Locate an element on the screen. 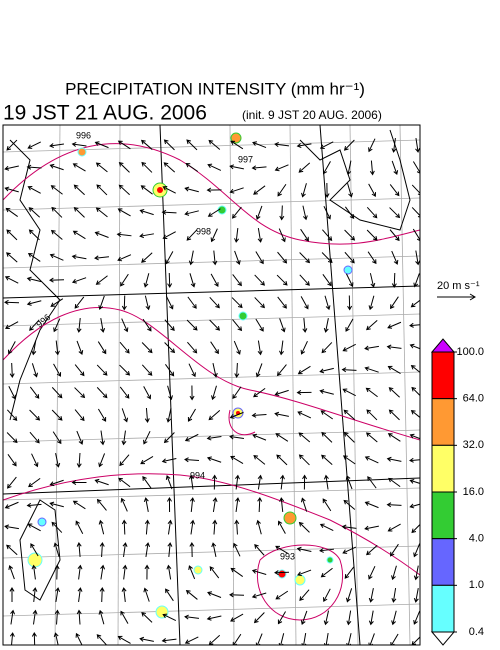 This screenshot has width=500, height=650. colorbar-extend-bottom is located at coordinates (443, 638).